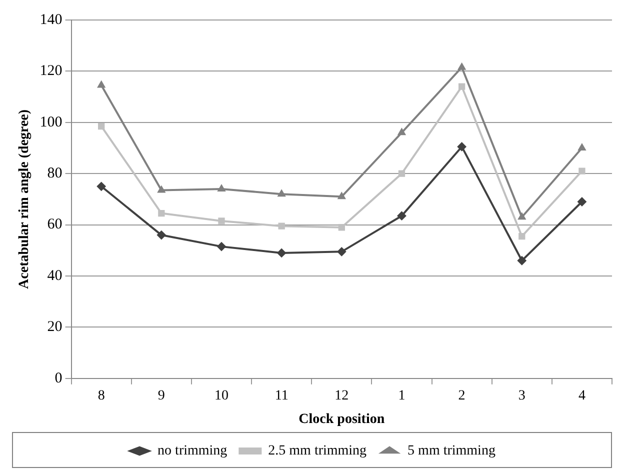 The width and height of the screenshot is (630, 475). I want to click on legend-label: 5 mm trimming, so click(452, 451).